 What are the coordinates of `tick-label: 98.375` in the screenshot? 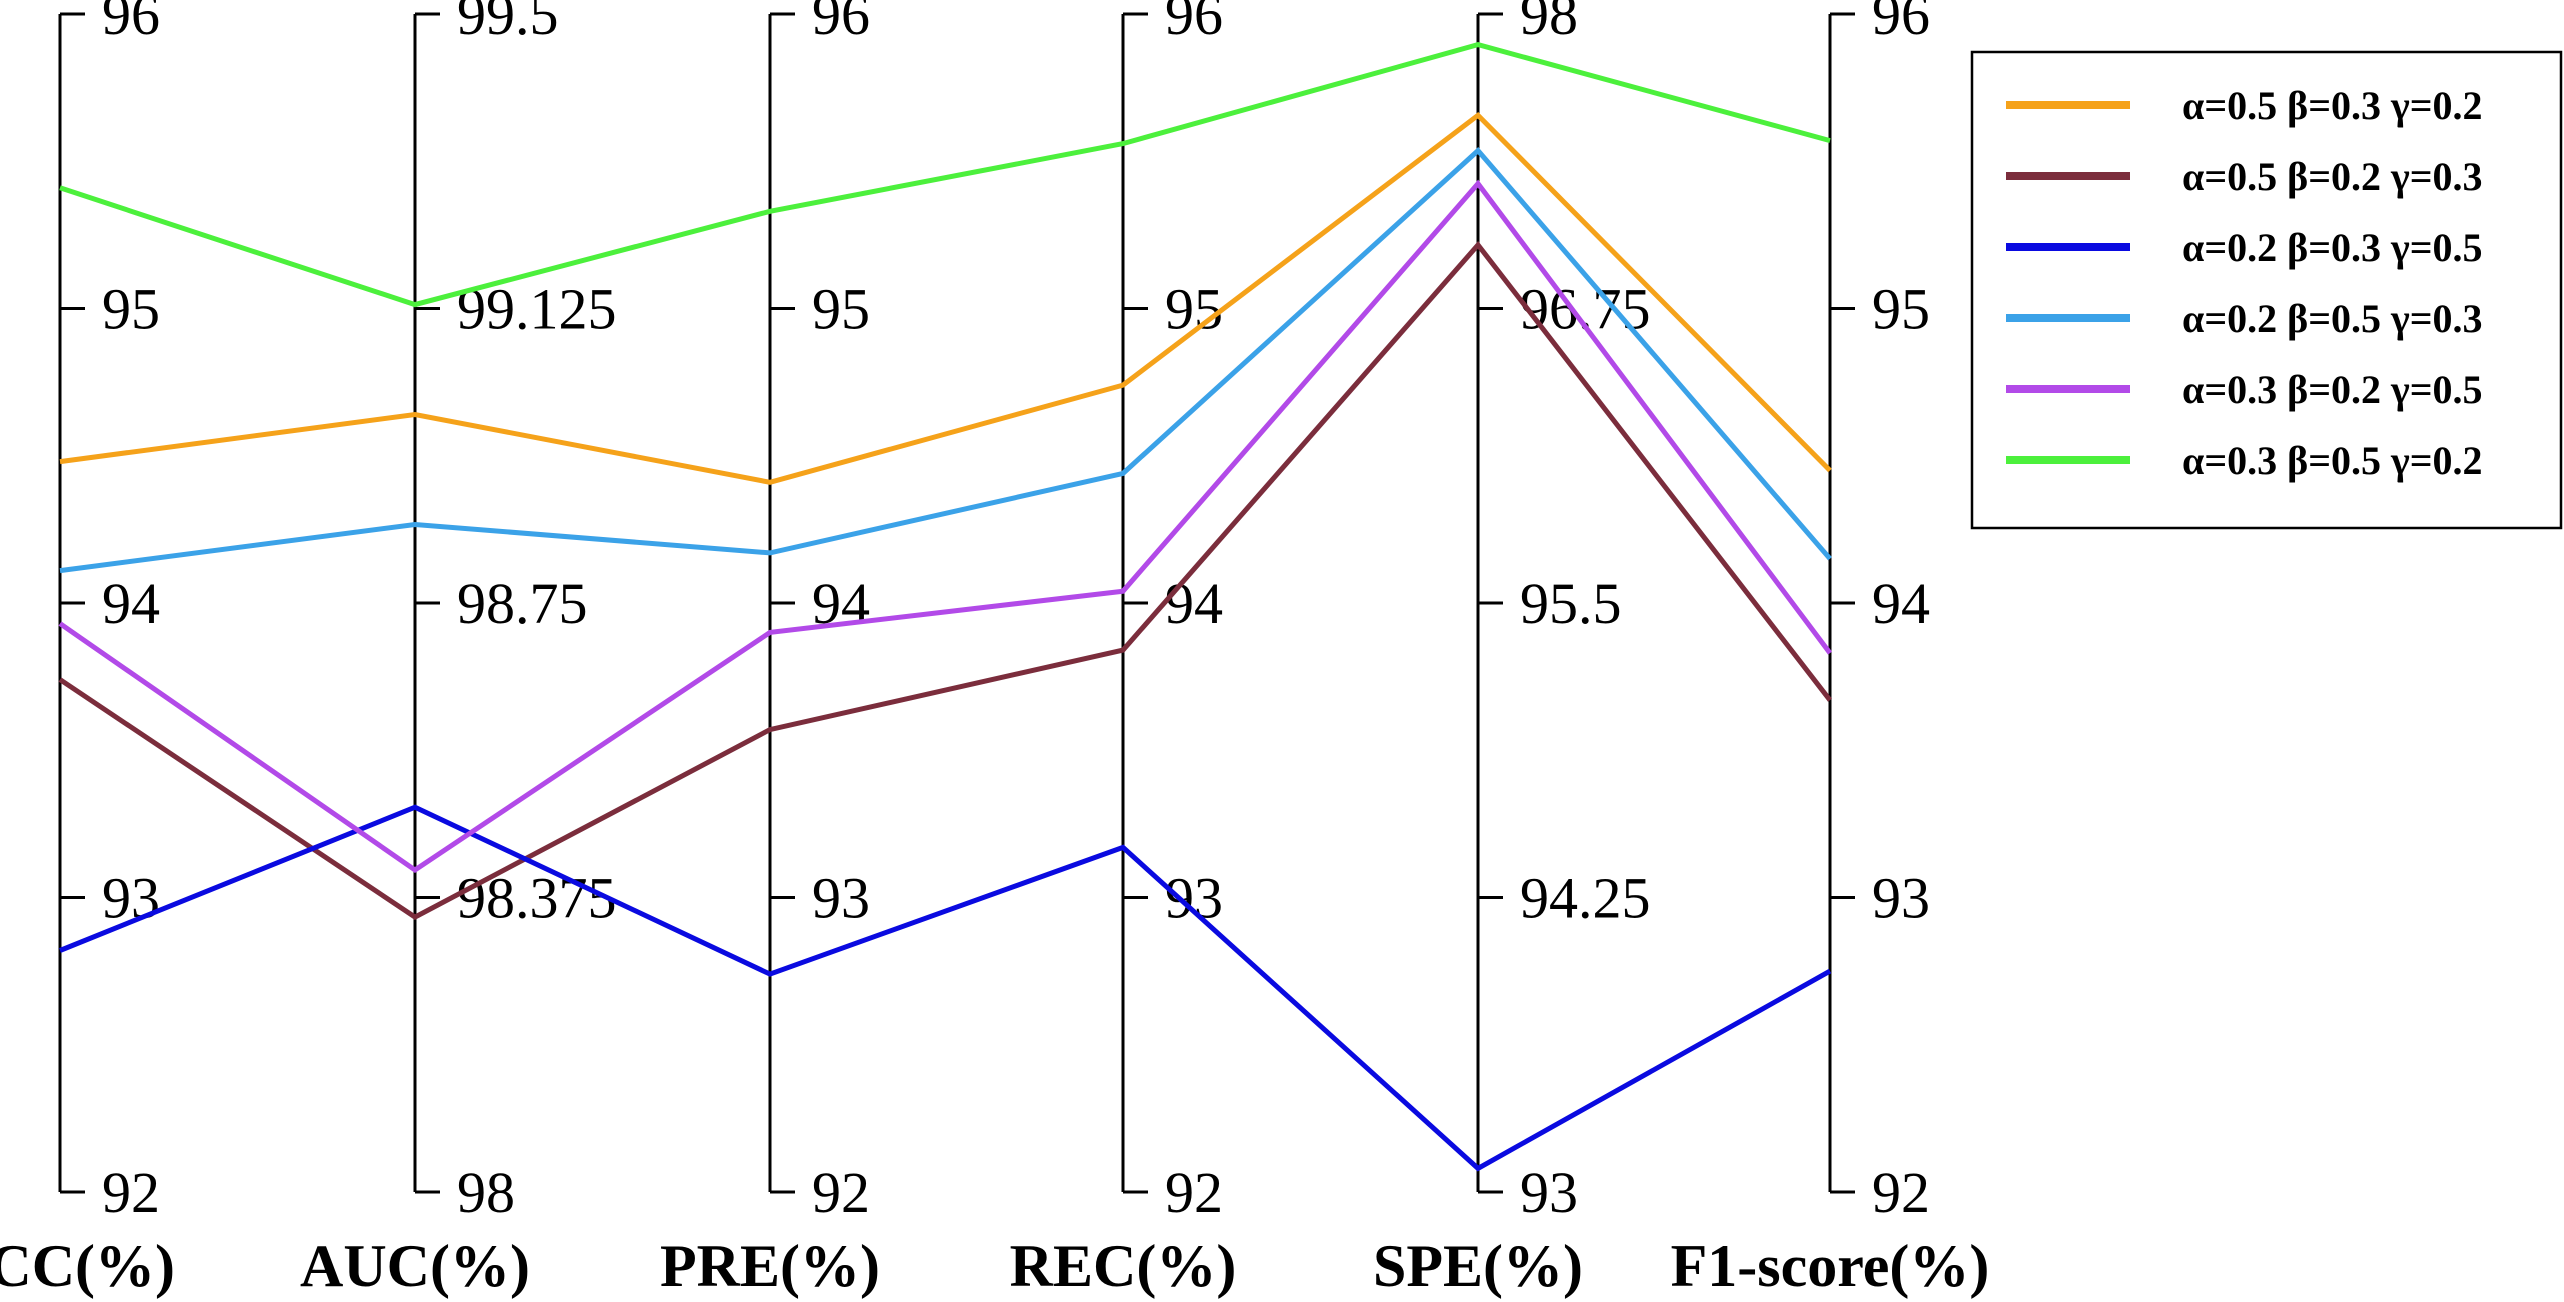 It's located at (537, 898).